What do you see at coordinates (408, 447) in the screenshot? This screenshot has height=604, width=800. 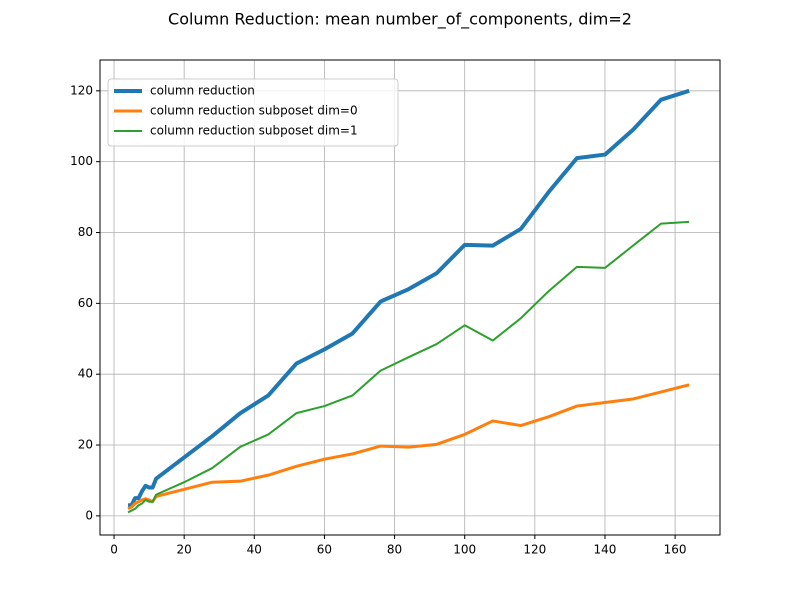 I see `line-series` at bounding box center [408, 447].